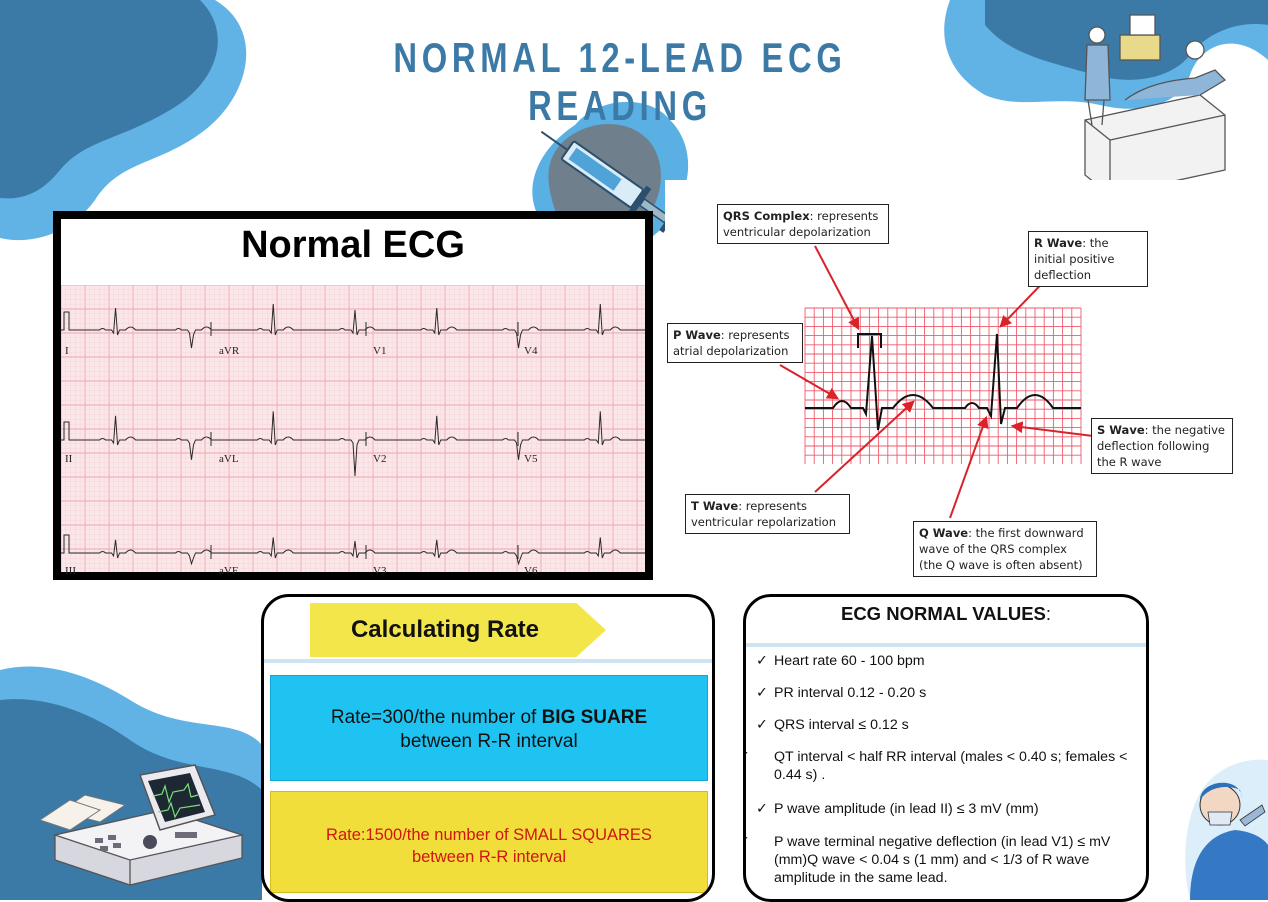 The height and width of the screenshot is (902, 1268). I want to click on values-divider, so click(946, 645).